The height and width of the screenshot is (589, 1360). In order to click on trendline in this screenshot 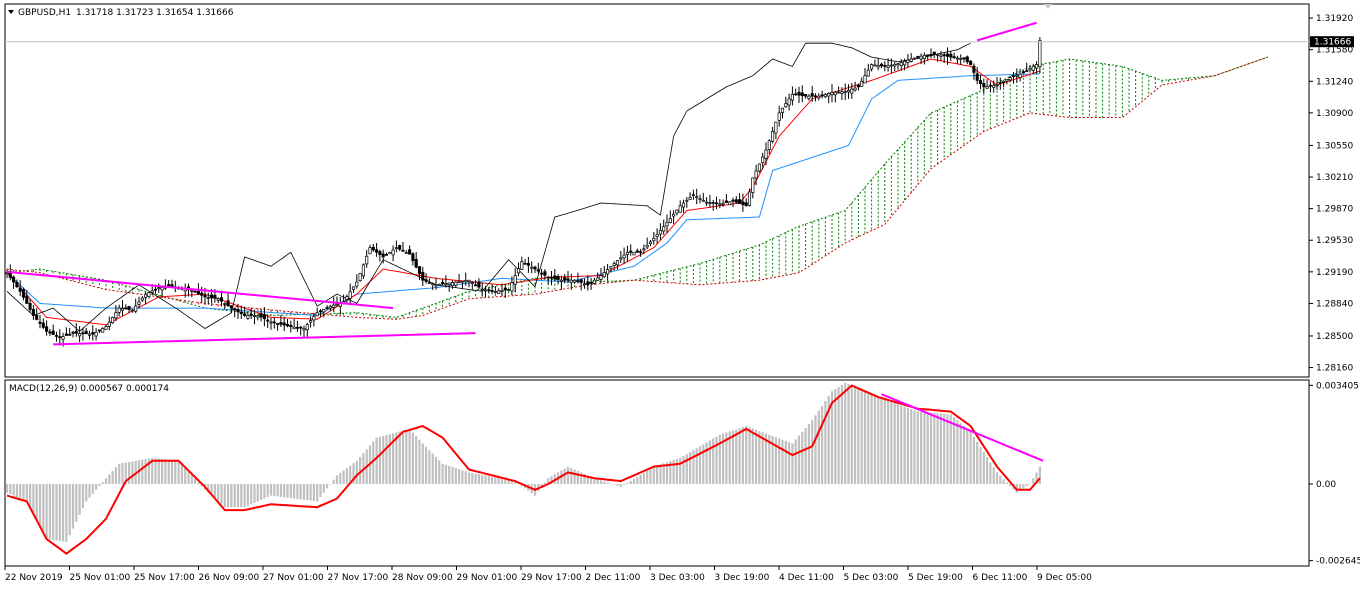, I will do `click(1006, 31)`.